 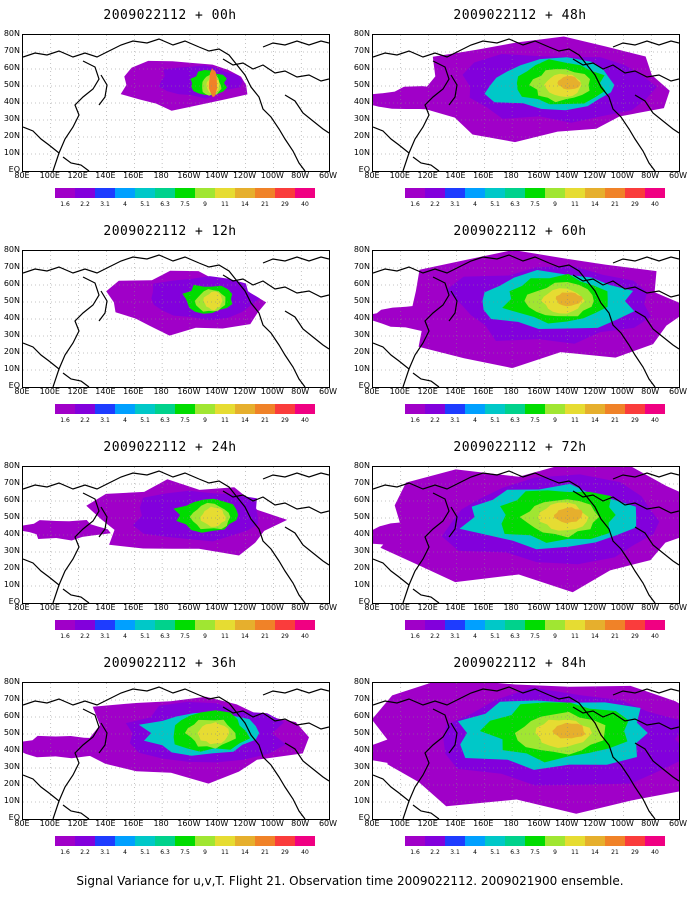 What do you see at coordinates (622, 175) in the screenshot?
I see `longitude-label: 100W` at bounding box center [622, 175].